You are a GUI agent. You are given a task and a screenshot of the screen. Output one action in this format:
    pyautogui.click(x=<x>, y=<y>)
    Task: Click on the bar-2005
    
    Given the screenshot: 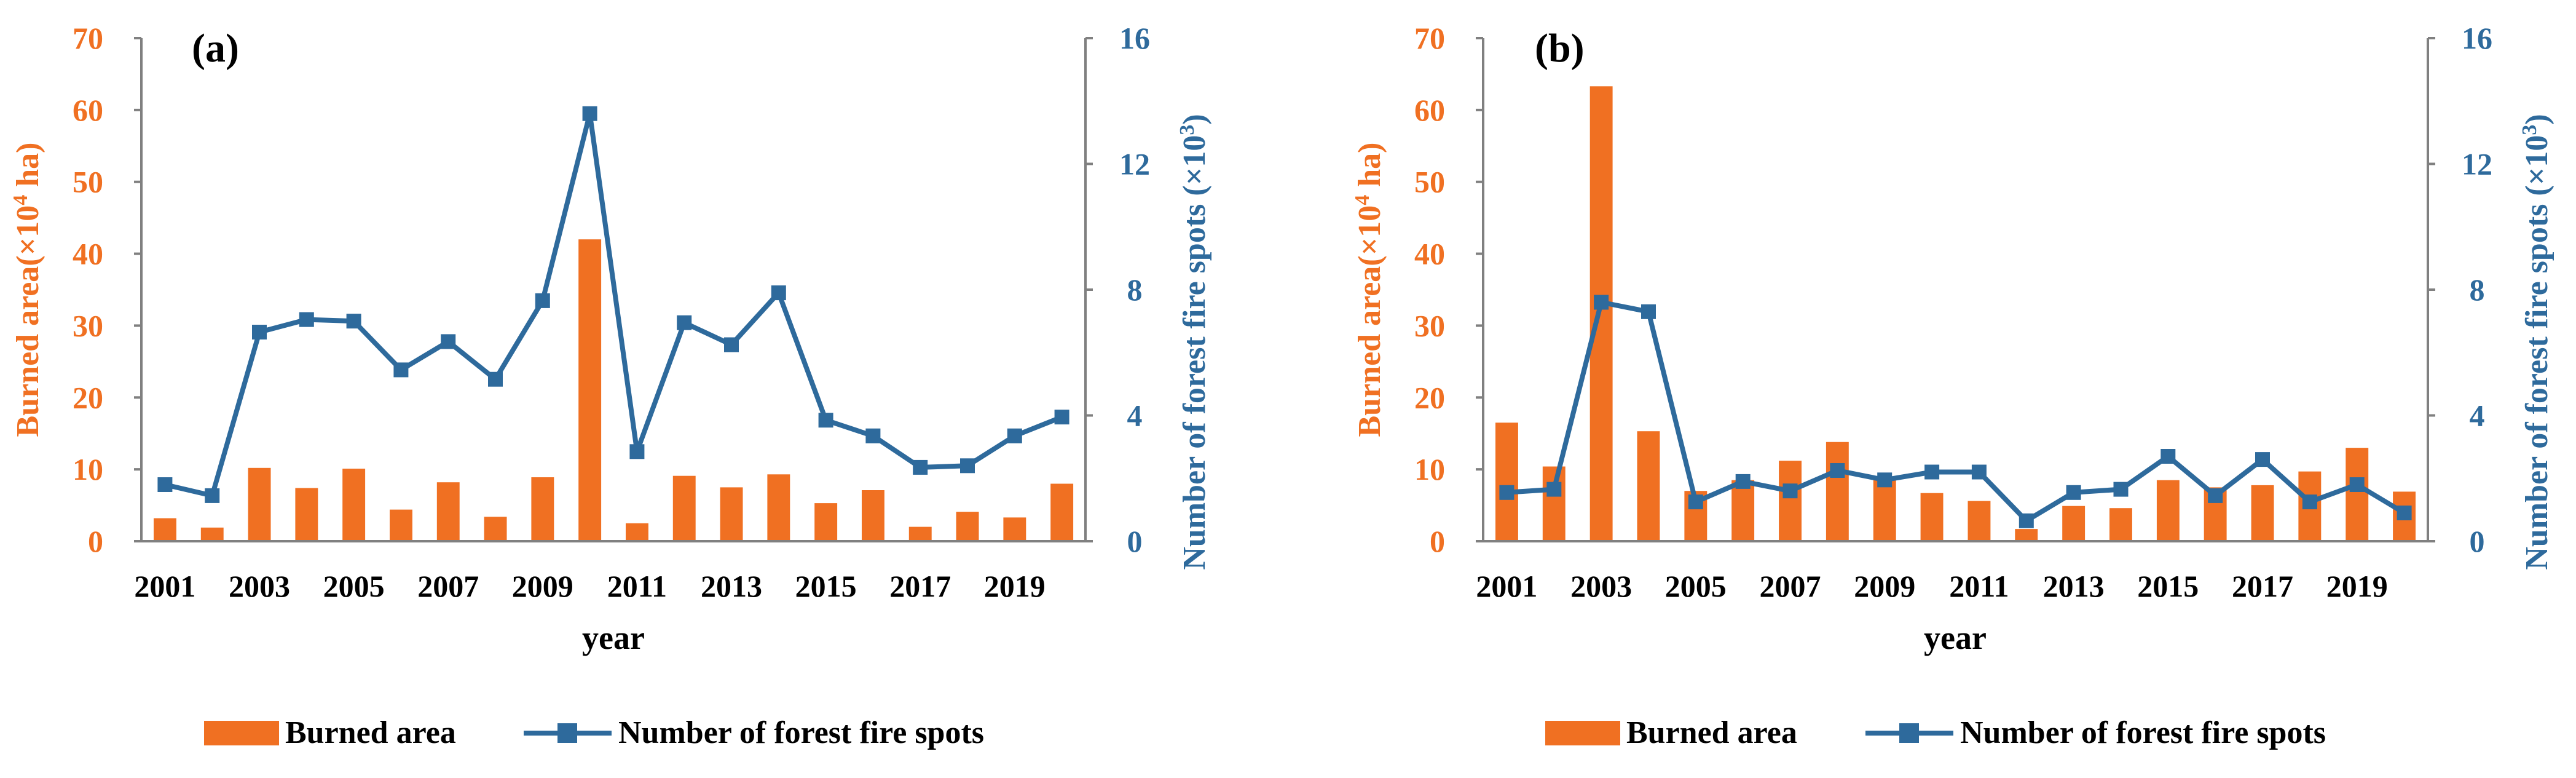 What is the action you would take?
    pyautogui.click(x=354, y=505)
    